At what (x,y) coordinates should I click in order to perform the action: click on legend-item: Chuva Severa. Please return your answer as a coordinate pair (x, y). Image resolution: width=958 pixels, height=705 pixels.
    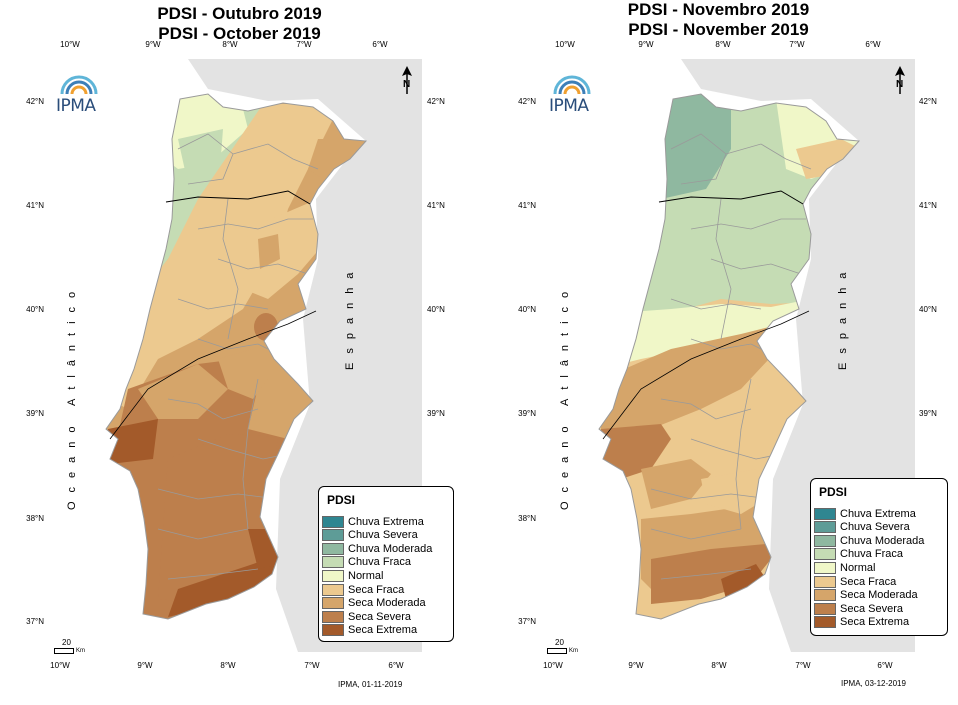
    Looking at the image, I should click on (370, 535).